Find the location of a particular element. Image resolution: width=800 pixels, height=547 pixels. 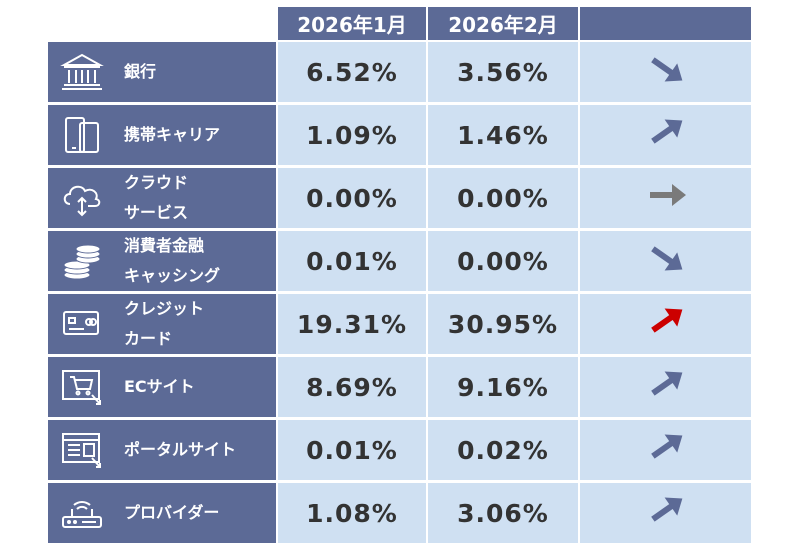

table-row: 銀行 6.52% 3.56% is located at coordinates (399, 72).